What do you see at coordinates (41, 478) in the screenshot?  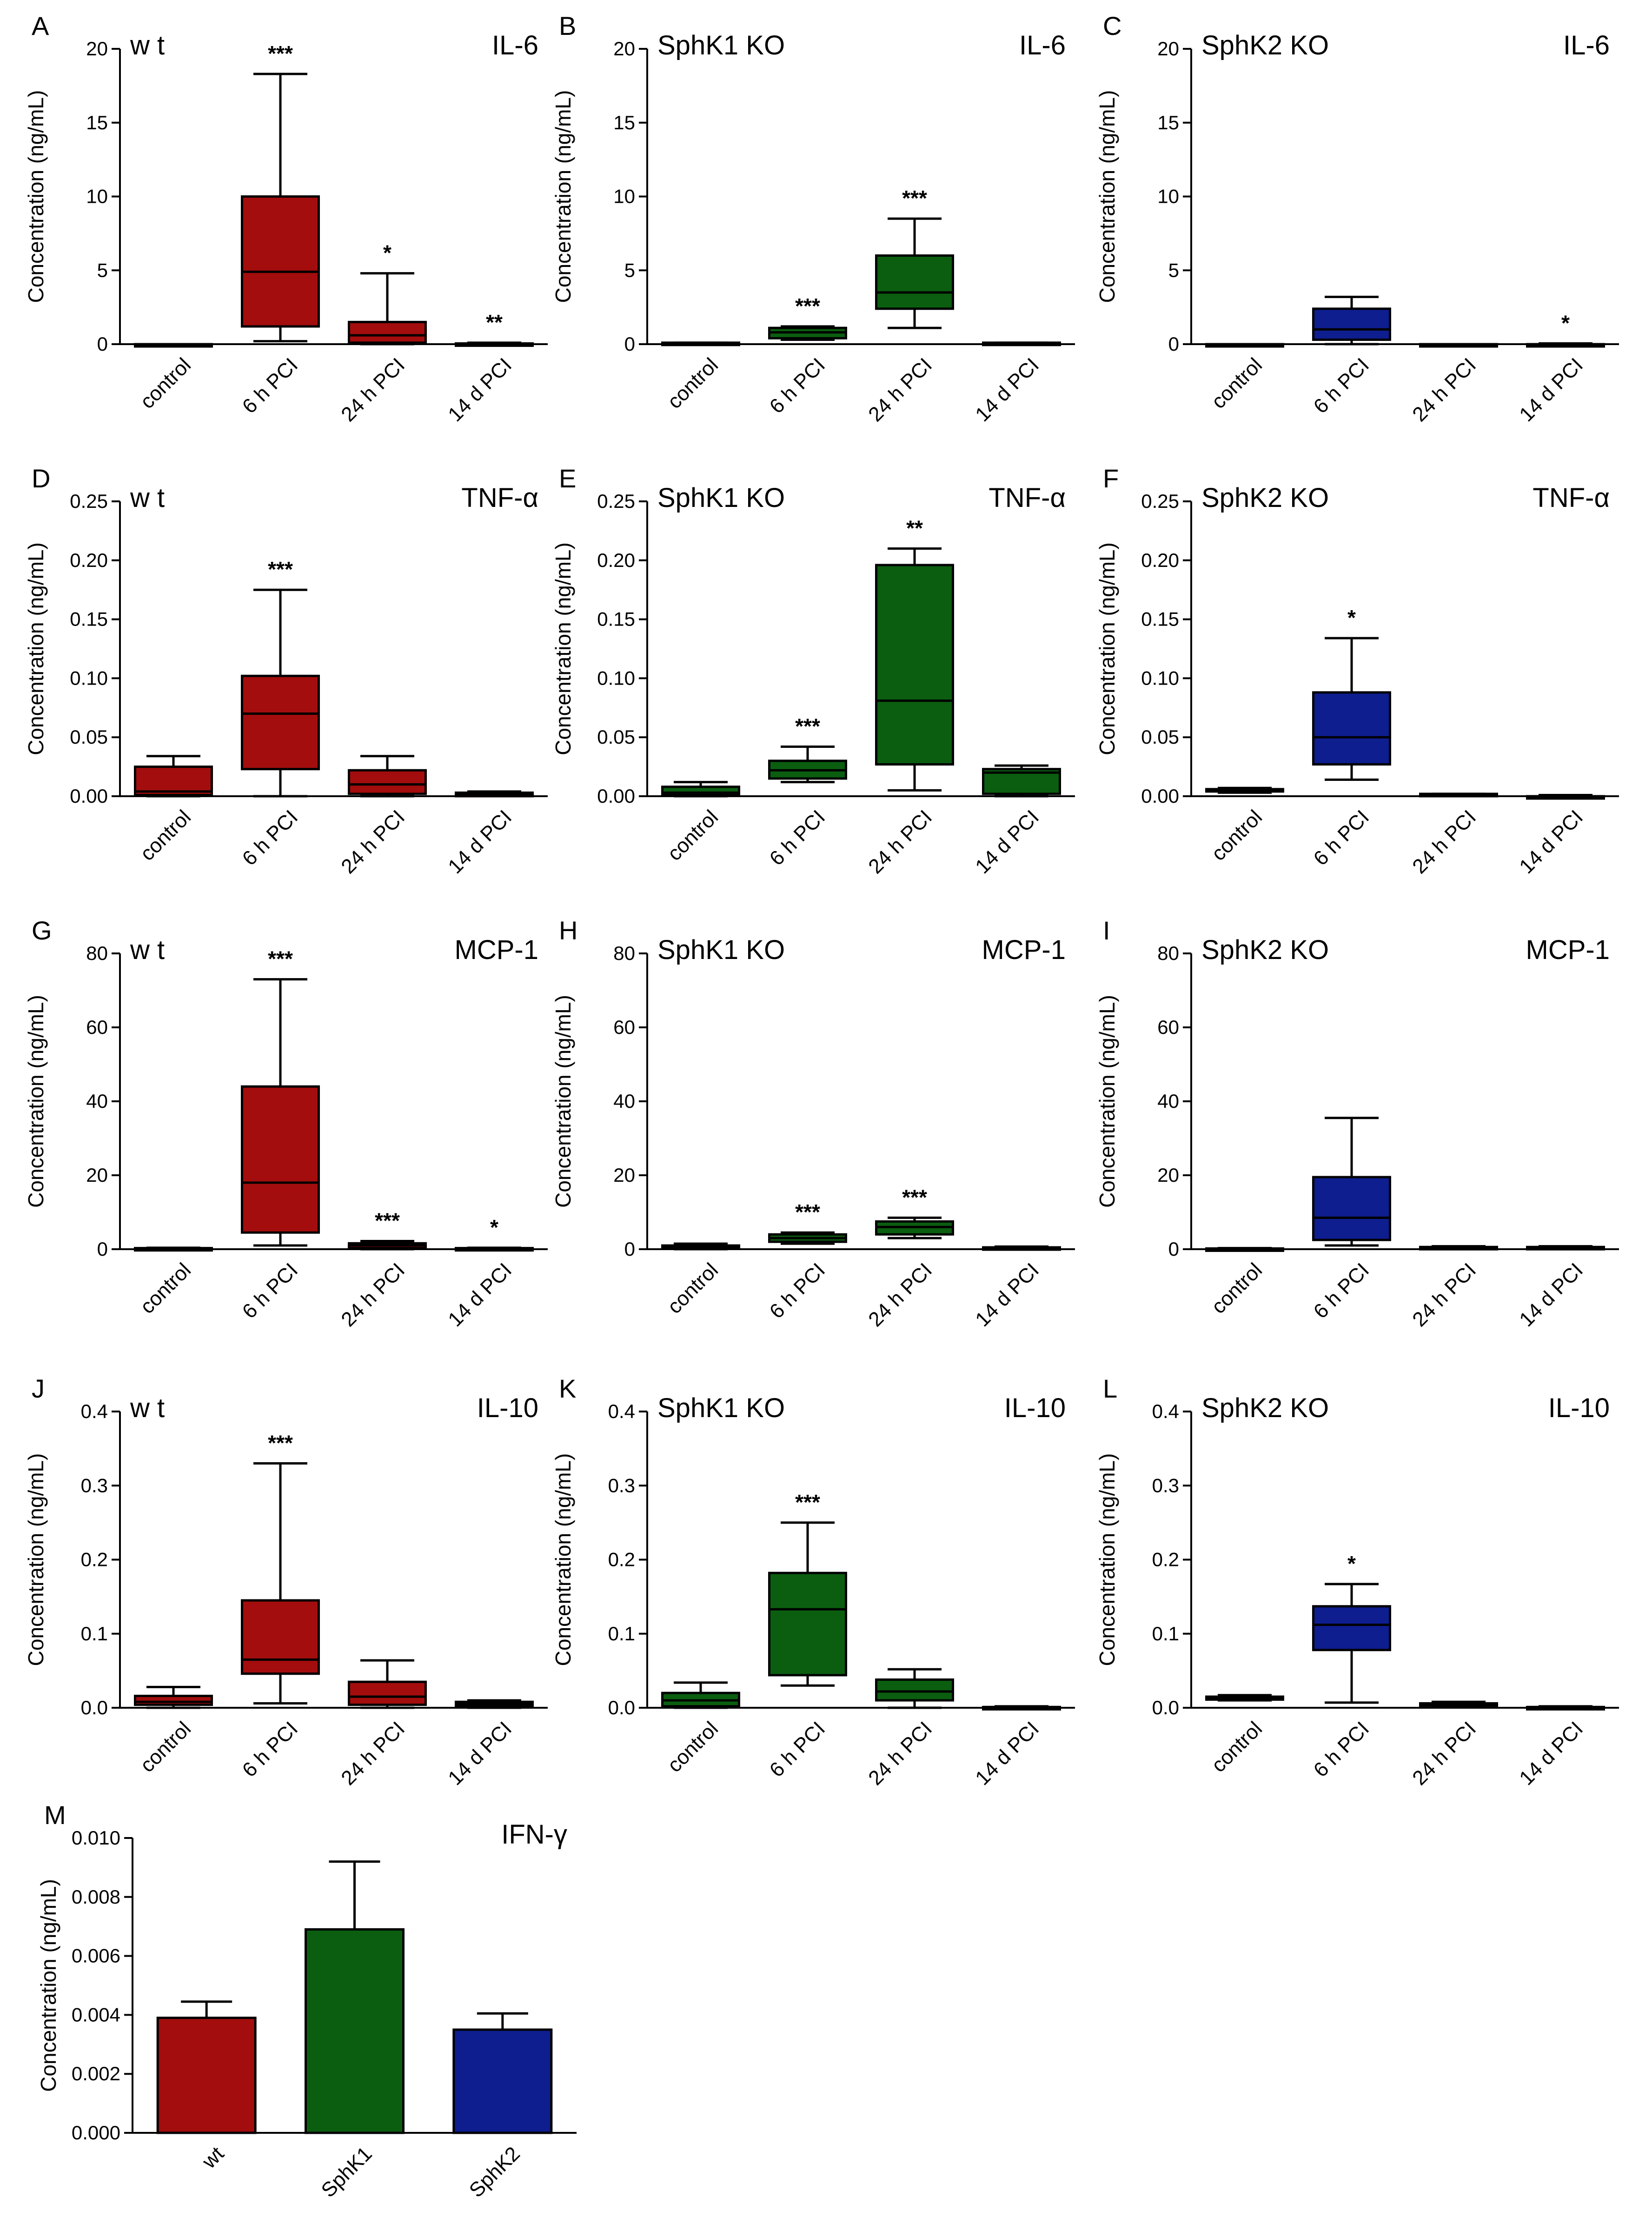 I see `panel-letter: D` at bounding box center [41, 478].